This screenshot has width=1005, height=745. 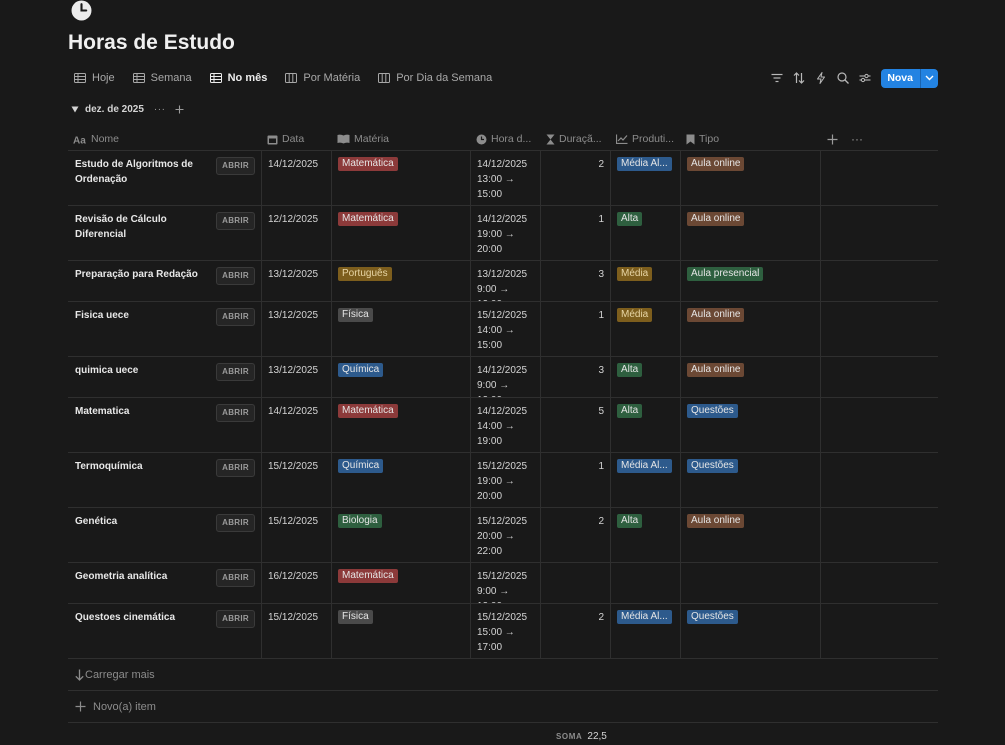 I want to click on chevron-down-icon, so click(x=929, y=78).